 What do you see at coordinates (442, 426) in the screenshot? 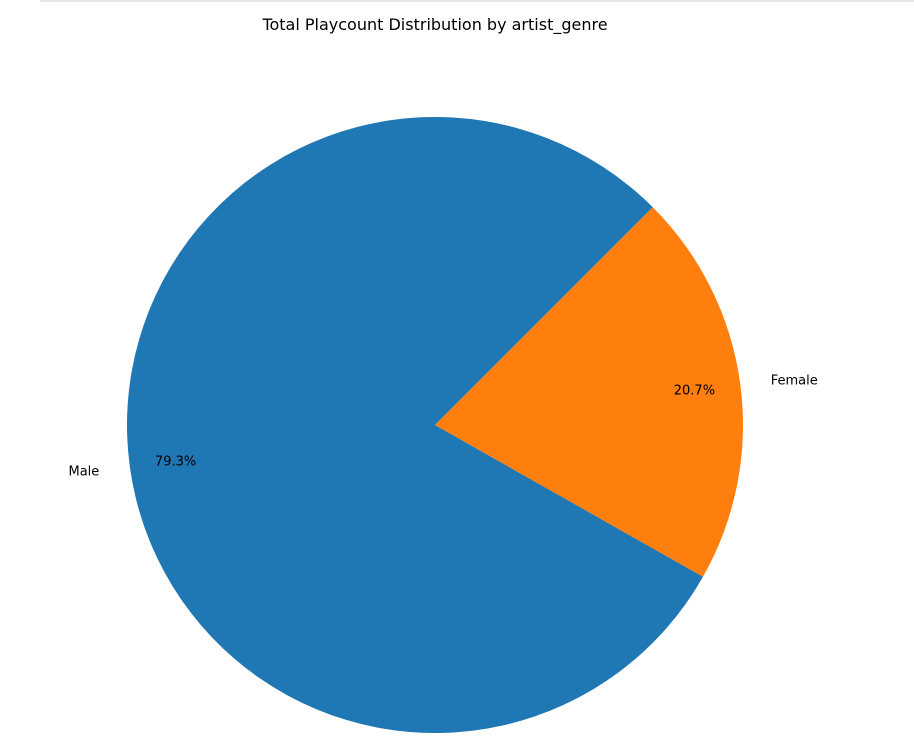
I see `pie-labels: Male 79.3% Female 20.7%` at bounding box center [442, 426].